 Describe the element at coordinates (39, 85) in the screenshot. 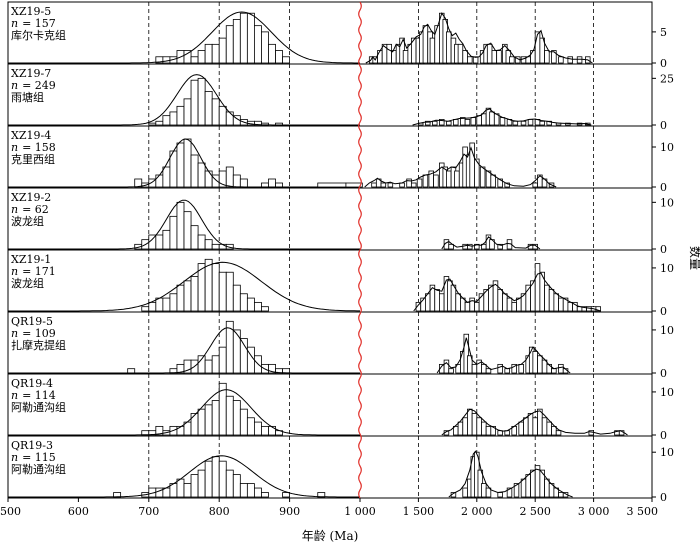

I see `n-value: = 249` at that location.